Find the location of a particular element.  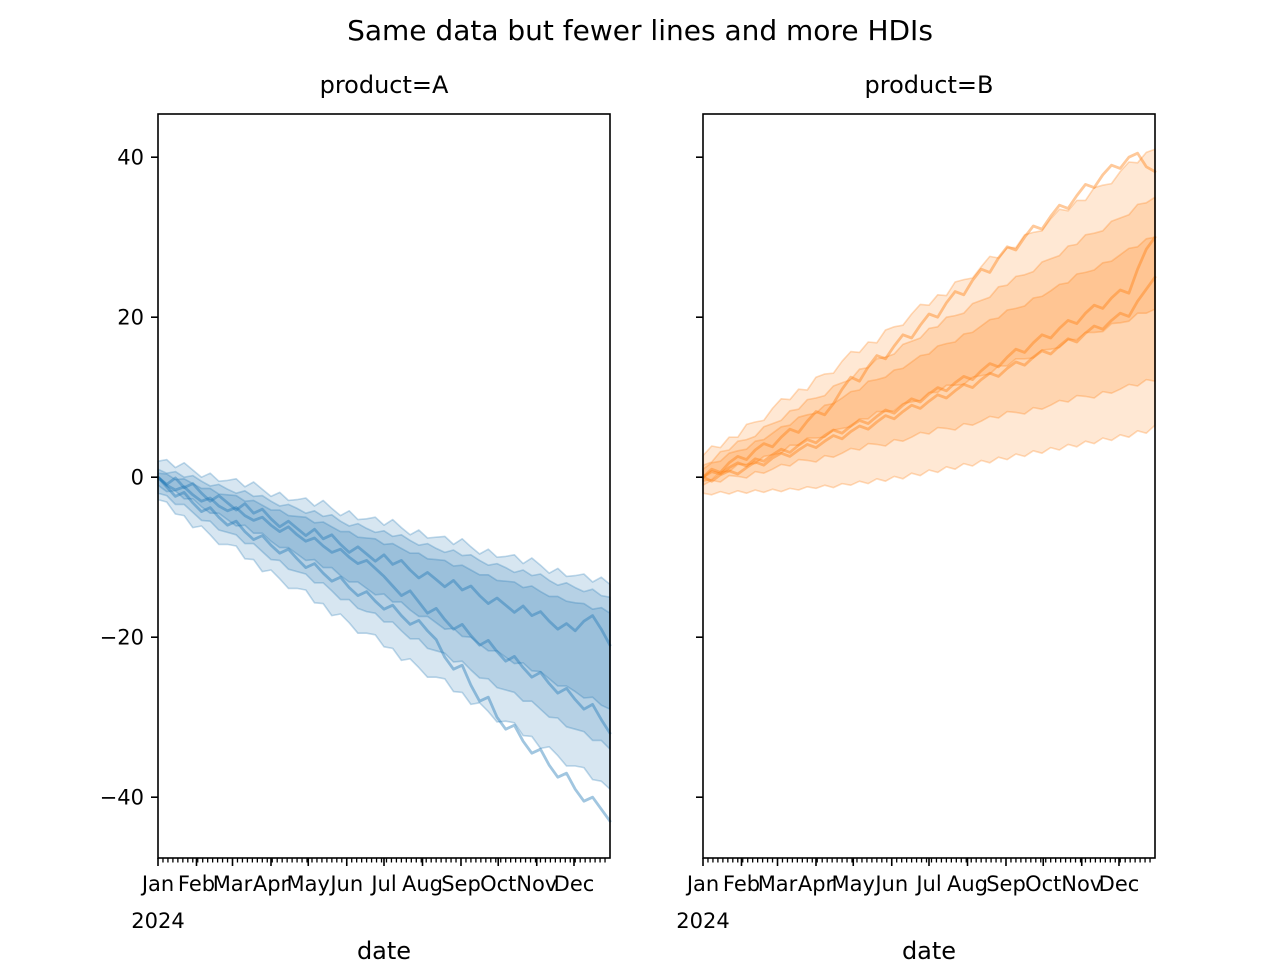

subplot-b-xlabel: date is located at coordinates (929, 948).